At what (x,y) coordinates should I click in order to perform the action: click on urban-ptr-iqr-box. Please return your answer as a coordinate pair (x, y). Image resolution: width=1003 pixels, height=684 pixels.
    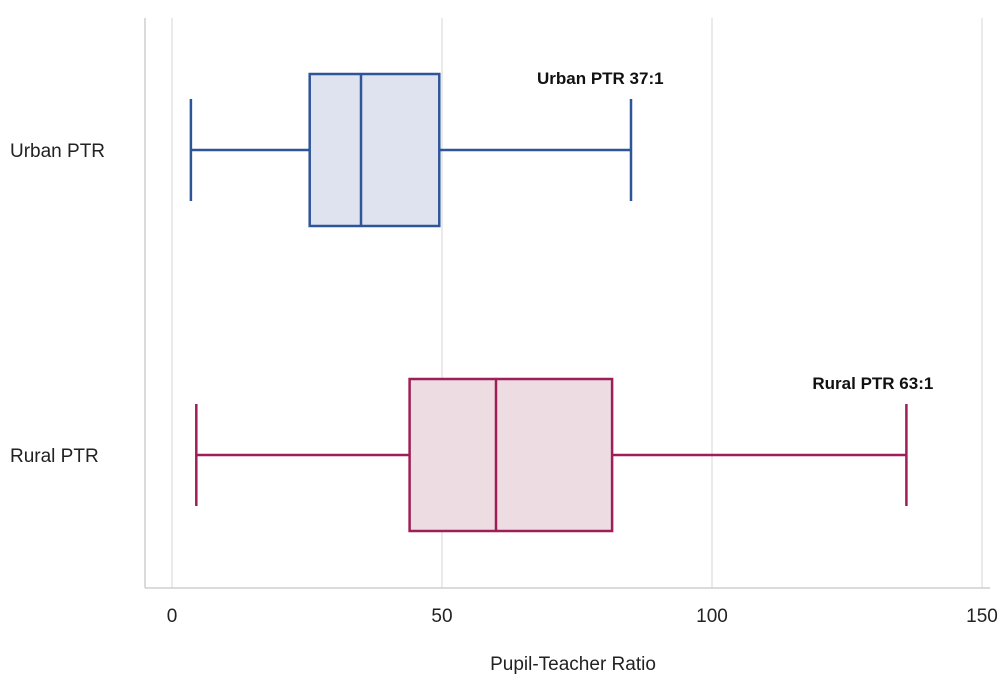
    Looking at the image, I should click on (374, 150).